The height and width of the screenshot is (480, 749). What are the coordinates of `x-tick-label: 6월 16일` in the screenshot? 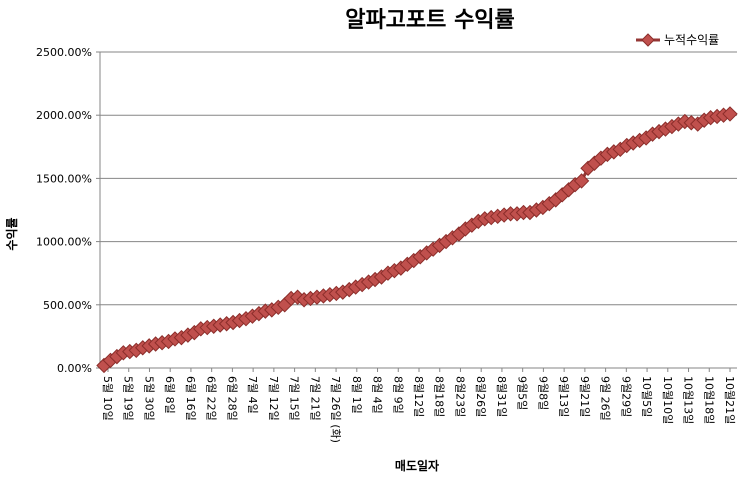 It's located at (191, 398).